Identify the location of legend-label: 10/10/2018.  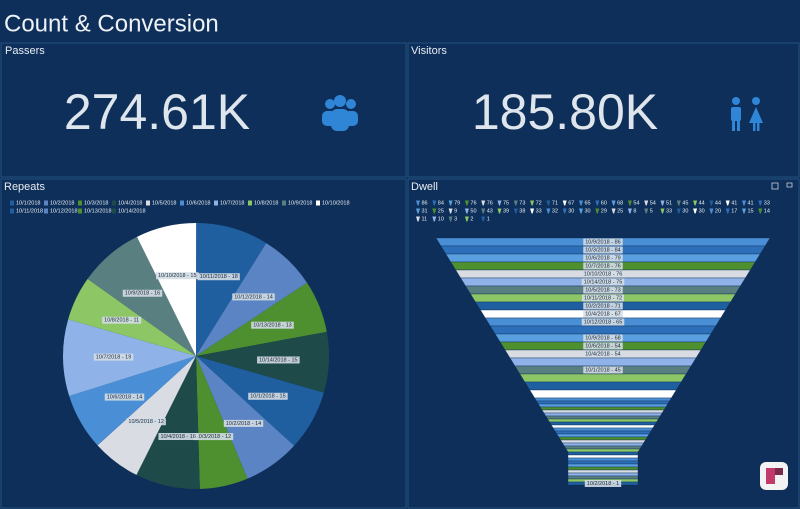
(336, 203).